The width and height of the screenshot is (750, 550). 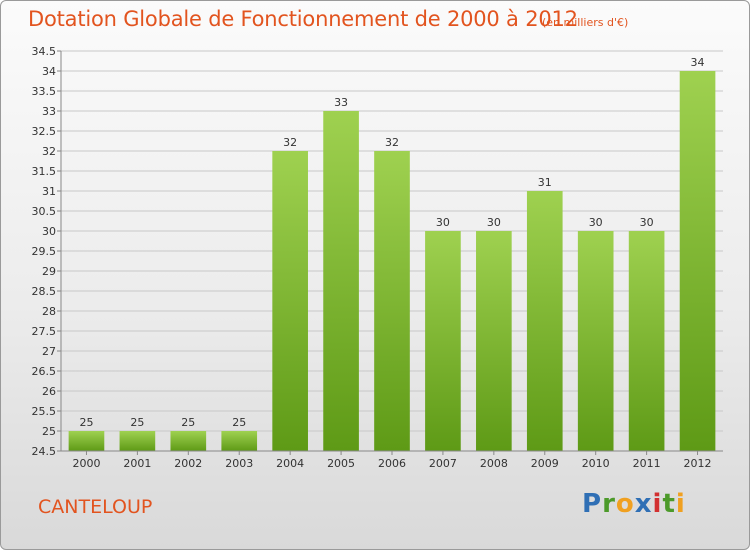 I want to click on y-tick-label: 31.5, so click(x=44, y=171).